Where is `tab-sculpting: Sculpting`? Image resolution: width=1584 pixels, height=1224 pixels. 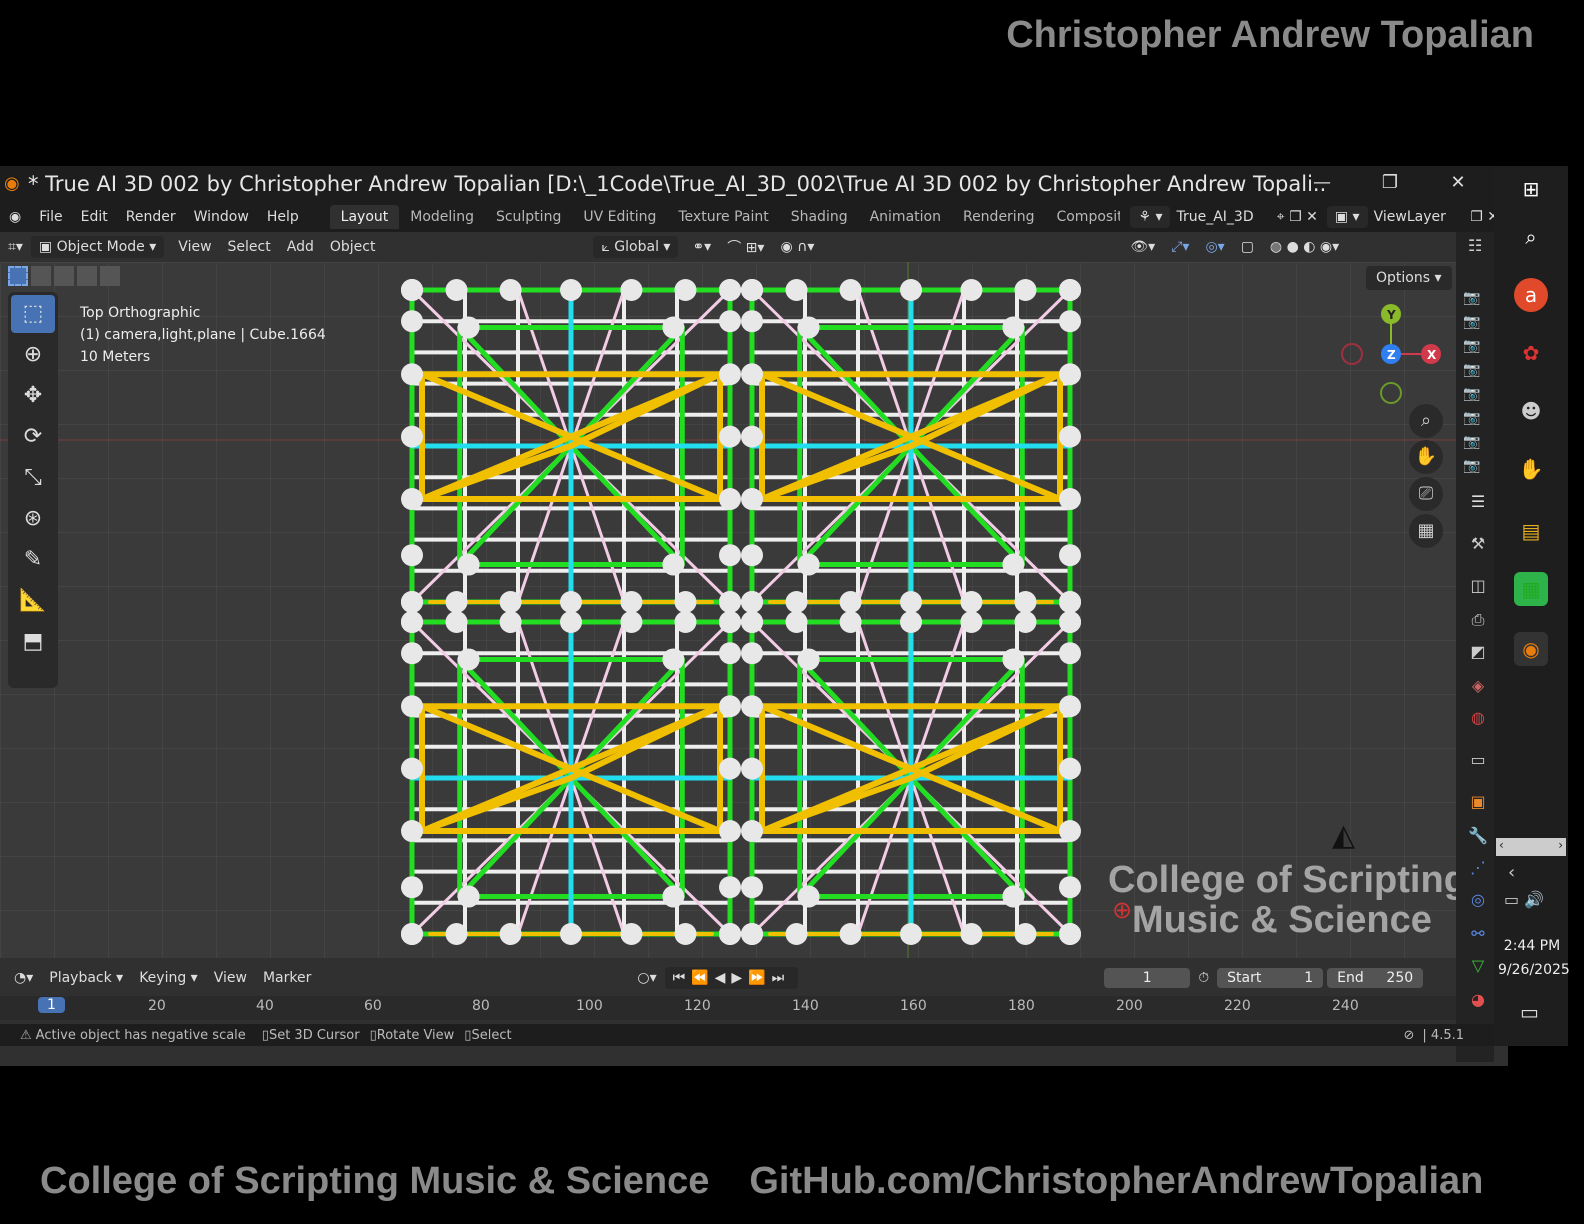 tab-sculpting: Sculpting is located at coordinates (528, 217).